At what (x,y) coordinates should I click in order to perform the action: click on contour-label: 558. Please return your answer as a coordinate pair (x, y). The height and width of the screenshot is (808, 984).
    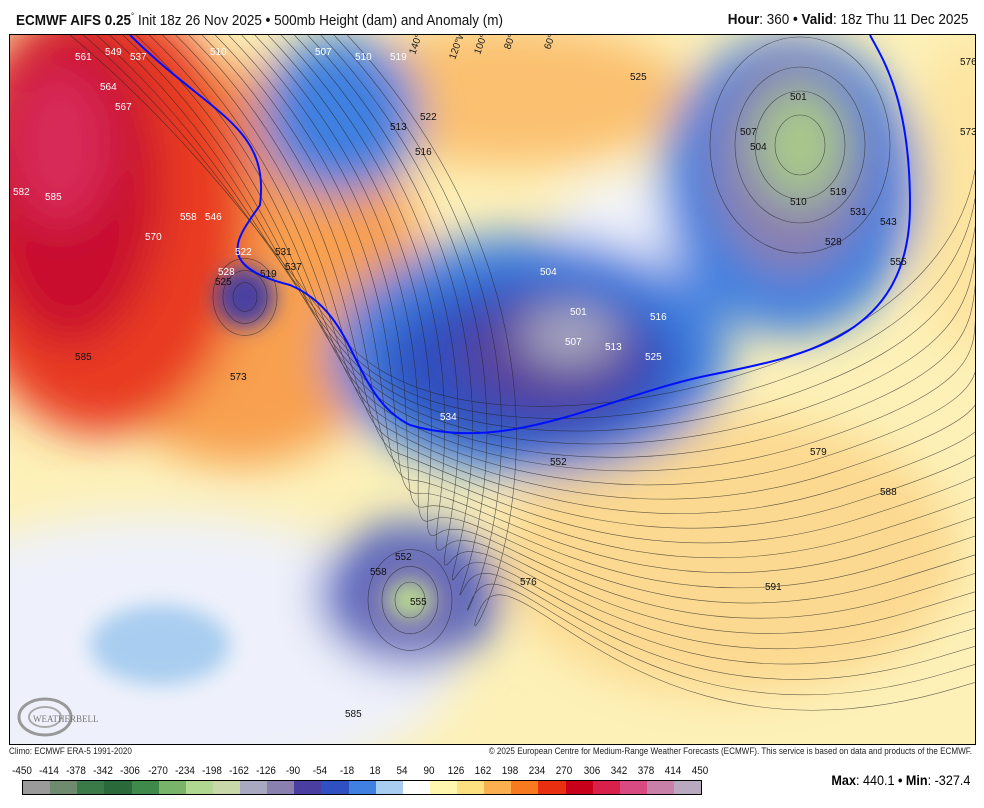
    Looking at the image, I should click on (378, 572).